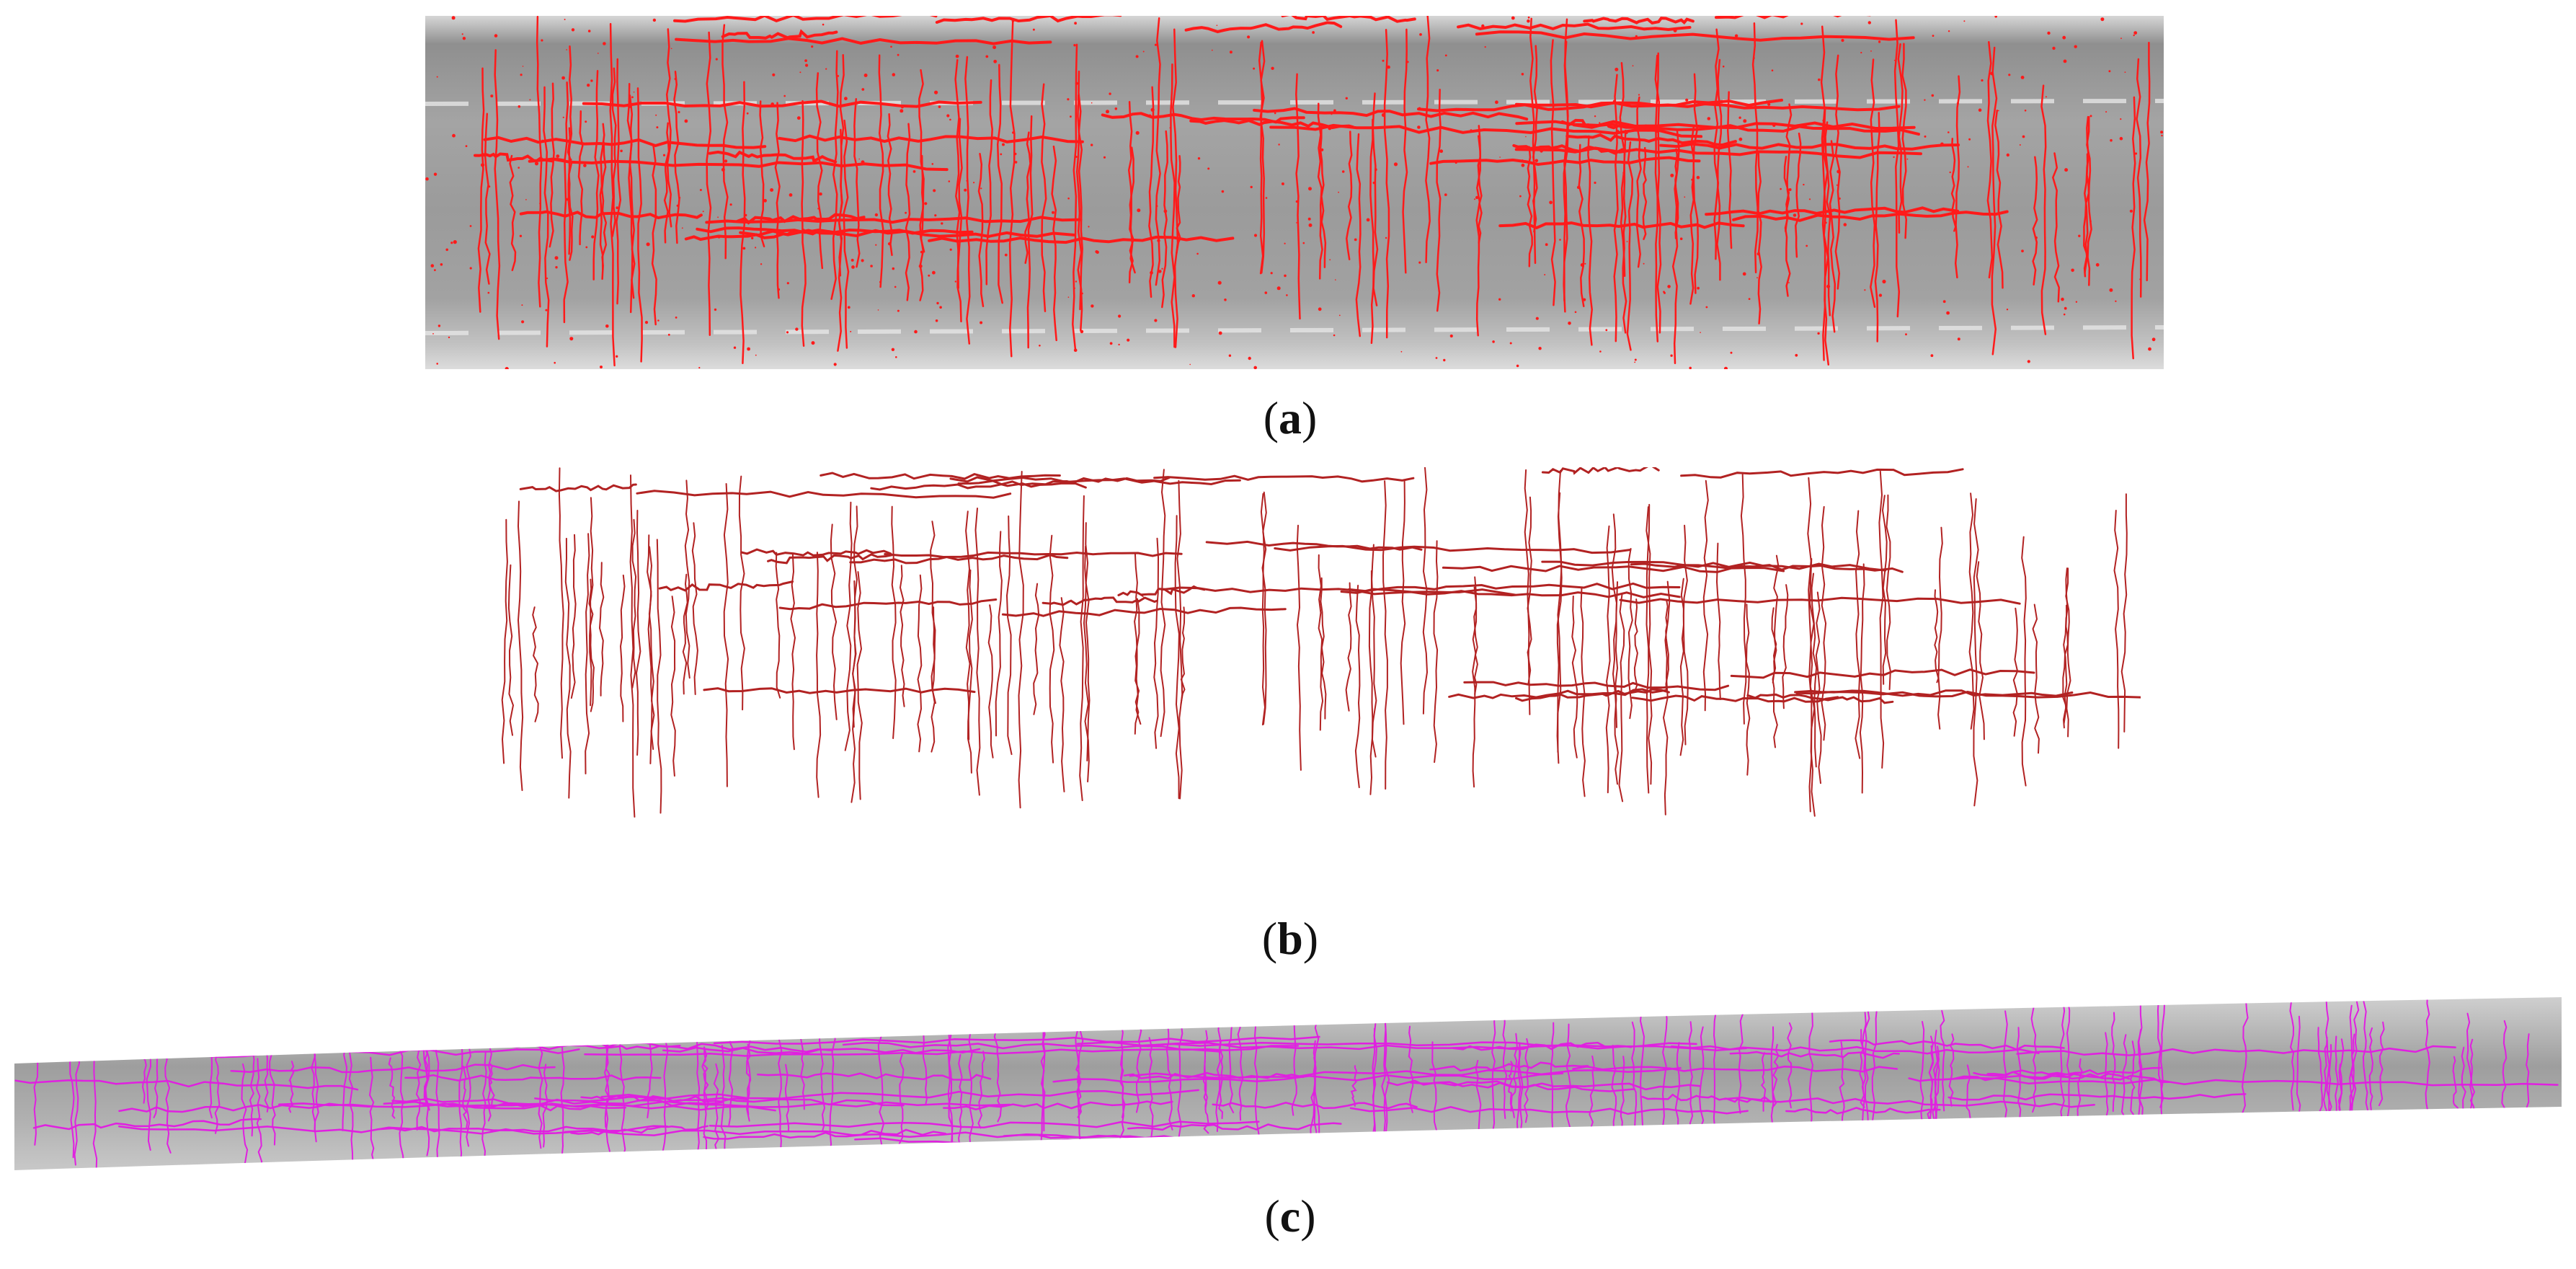 The height and width of the screenshot is (1269, 2576). Describe the element at coordinates (1288, 1083) in the screenshot. I see `panel-c-curved-pavement-crack-image` at that location.